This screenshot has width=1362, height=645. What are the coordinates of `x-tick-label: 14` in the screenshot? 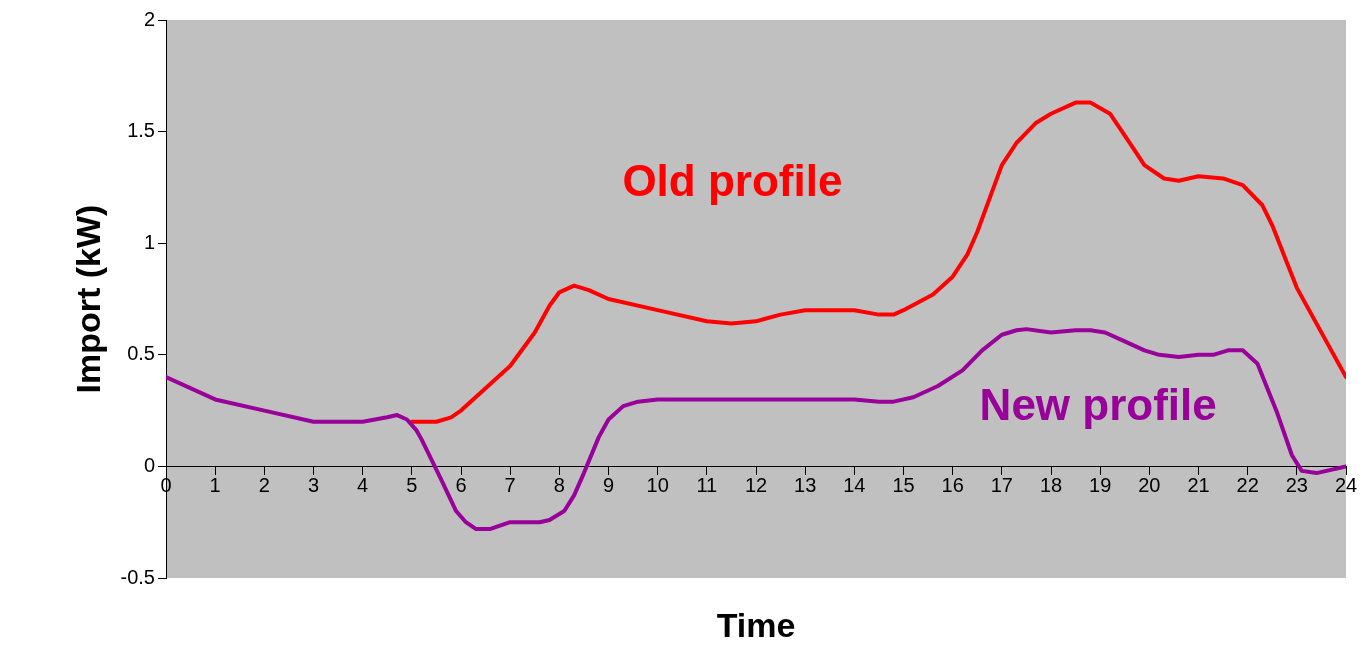 It's located at (854, 484).